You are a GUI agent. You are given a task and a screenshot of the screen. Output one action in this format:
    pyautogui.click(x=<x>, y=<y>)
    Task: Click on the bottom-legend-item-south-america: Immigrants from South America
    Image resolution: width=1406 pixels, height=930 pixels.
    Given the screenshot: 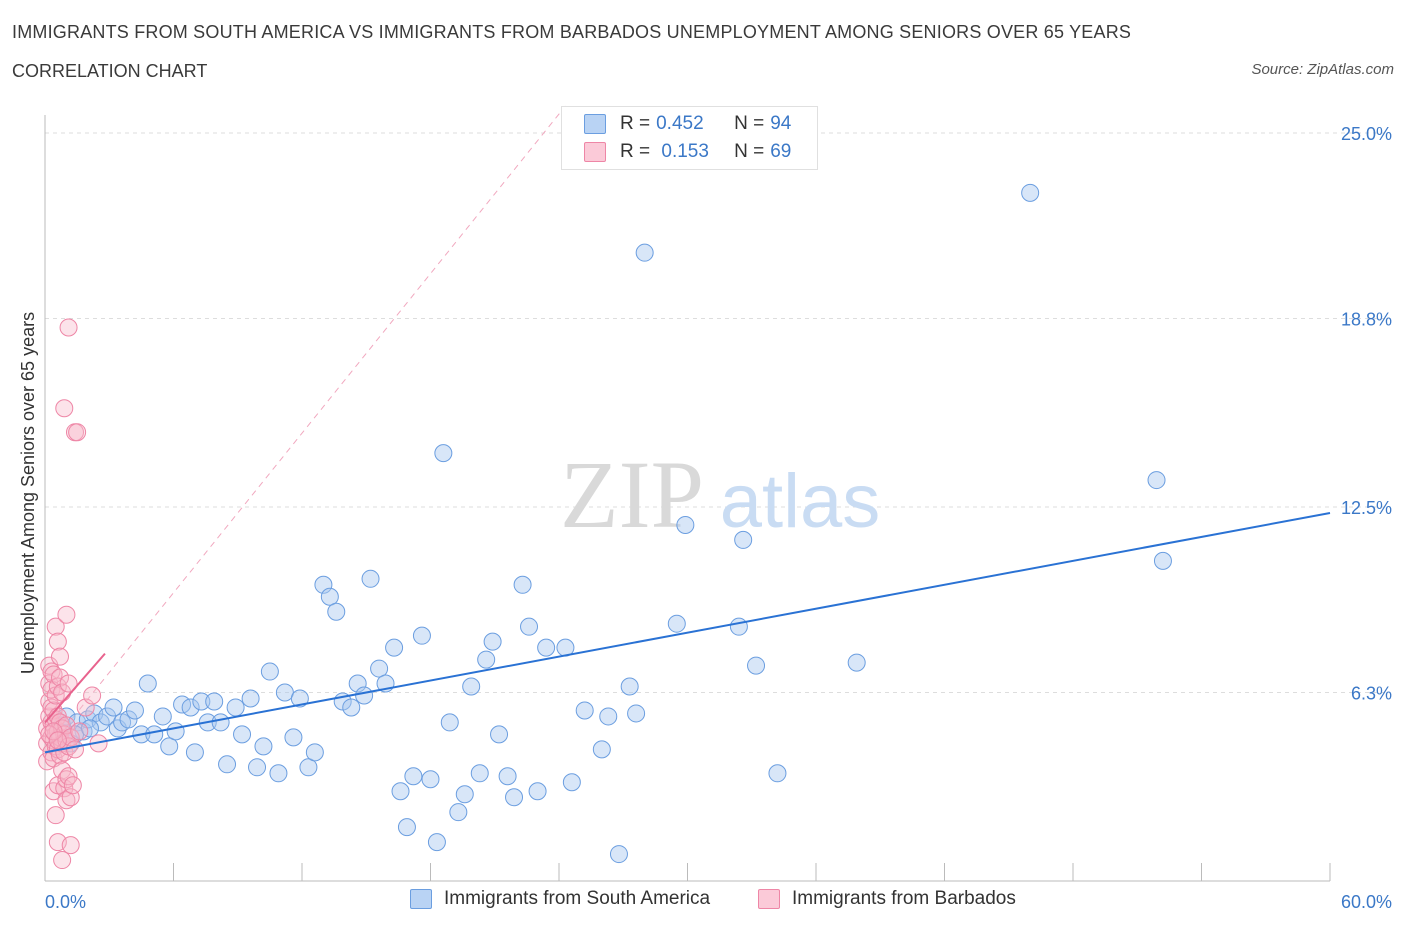 What is the action you would take?
    pyautogui.click(x=560, y=899)
    